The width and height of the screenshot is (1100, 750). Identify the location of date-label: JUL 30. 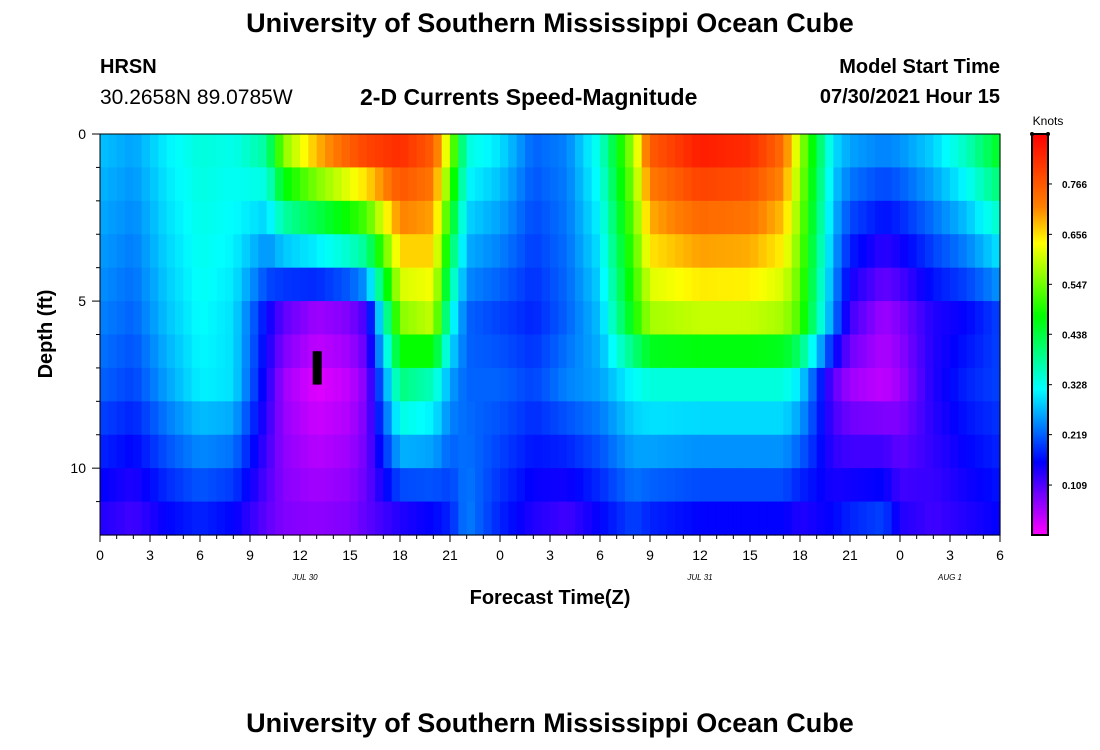
(304, 577).